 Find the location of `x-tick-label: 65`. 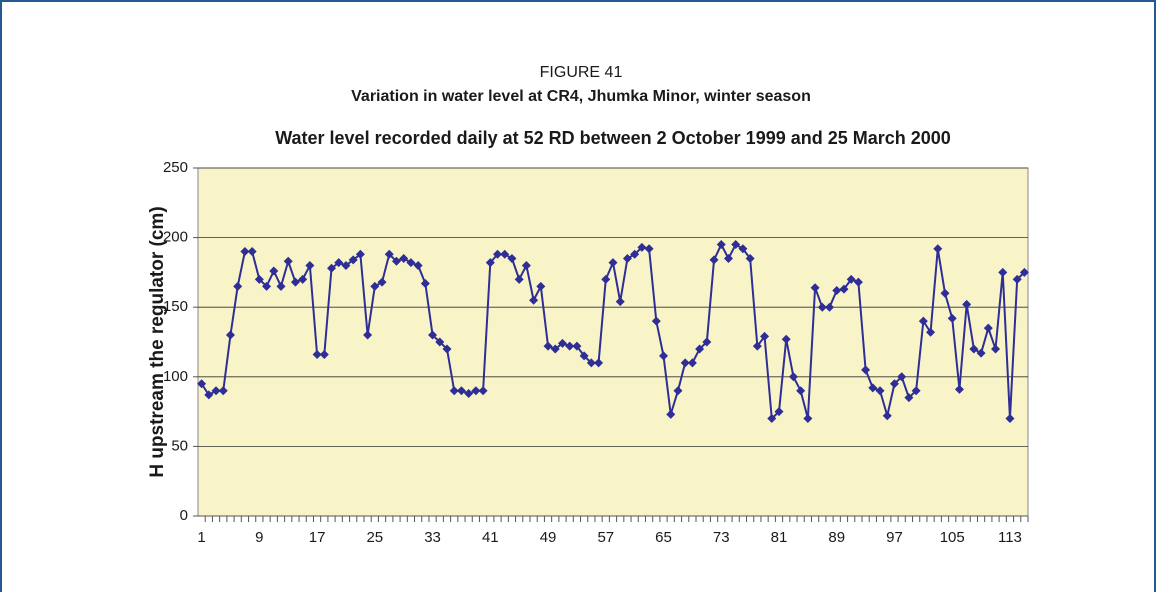

x-tick-label: 65 is located at coordinates (663, 537).